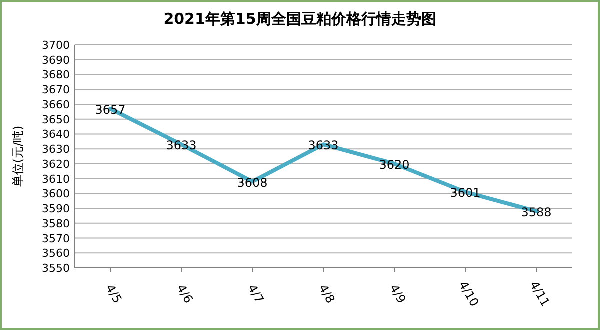  I want to click on x-tick-label: 4/6, so click(185, 294).